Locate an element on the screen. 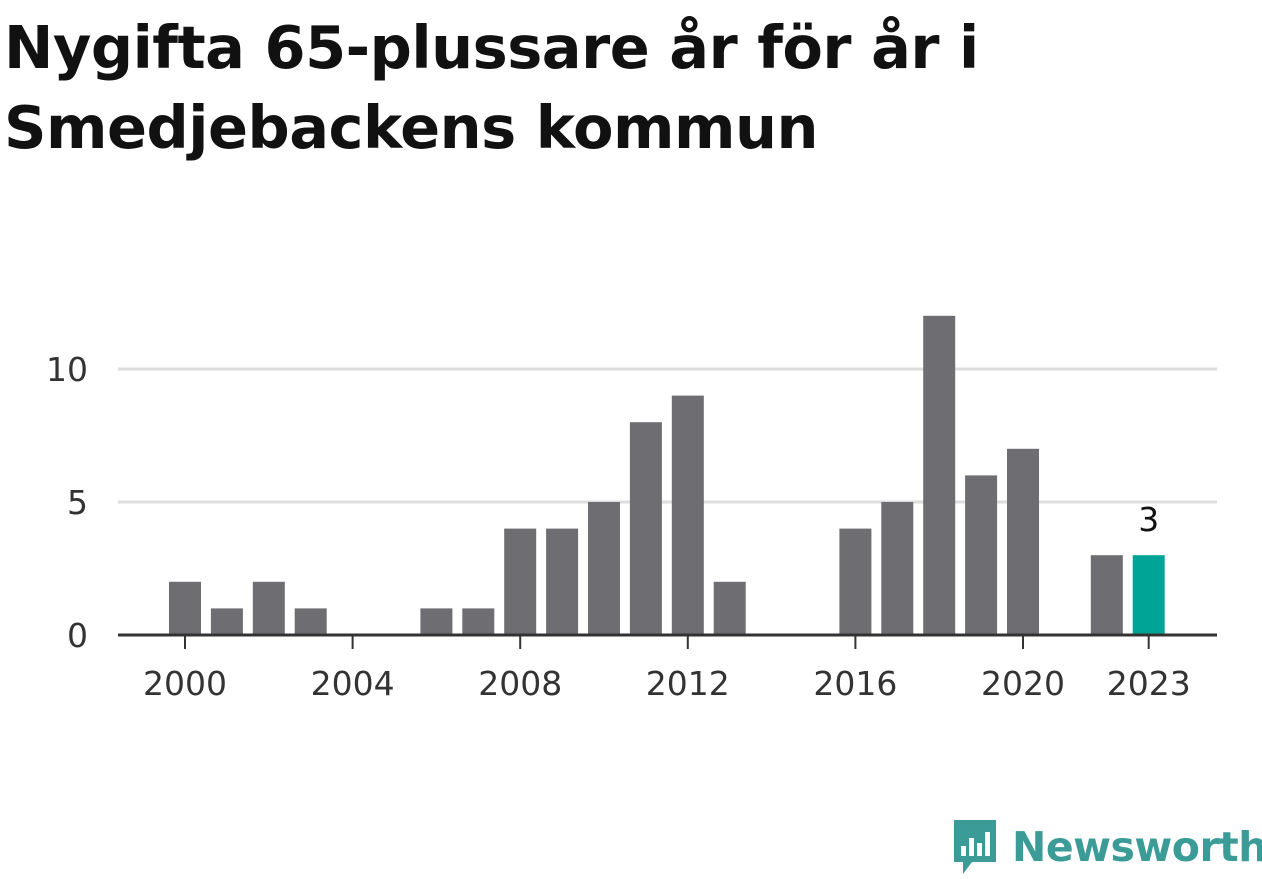 The height and width of the screenshot is (879, 1262). bar-2007 is located at coordinates (478, 621).